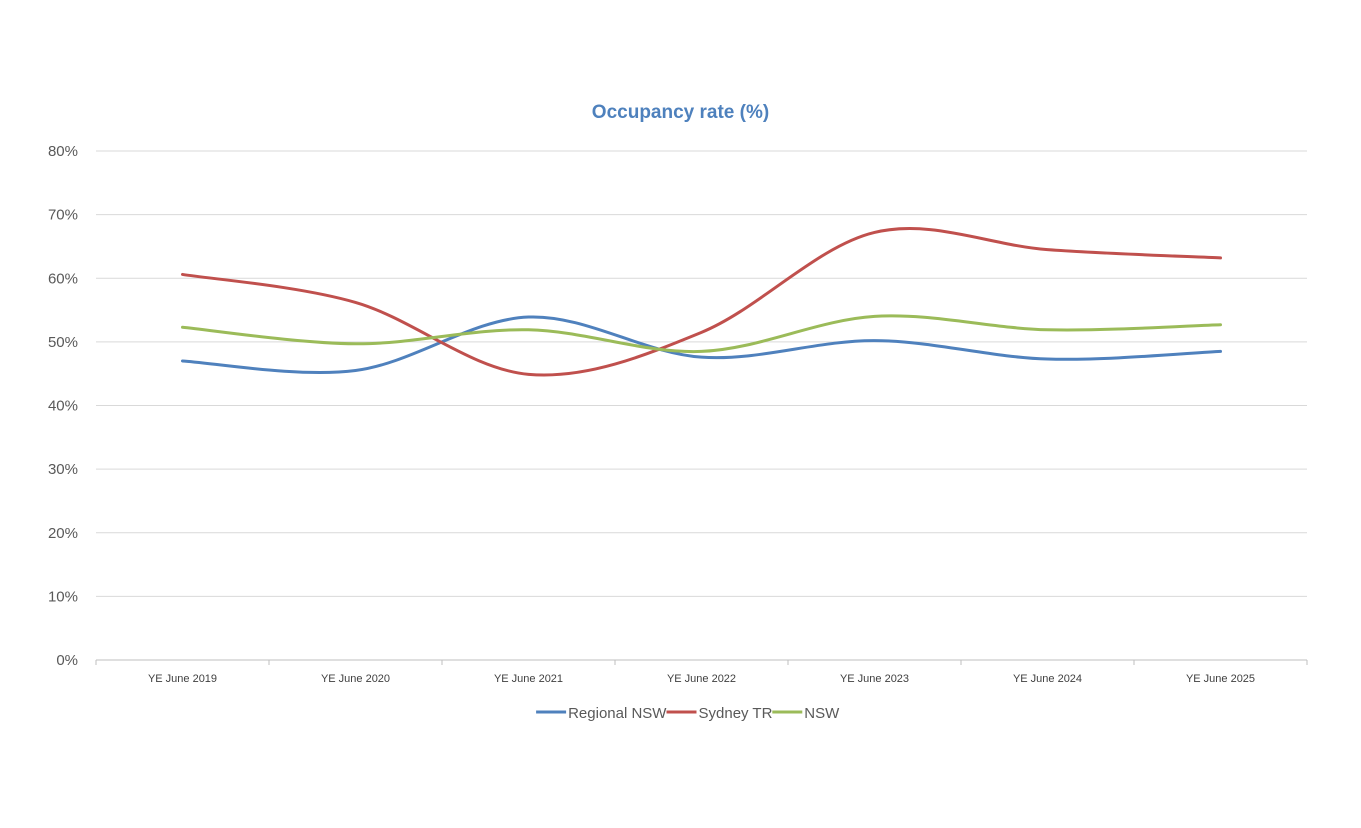  I want to click on x-tick-label: YE June 2020, so click(355, 679).